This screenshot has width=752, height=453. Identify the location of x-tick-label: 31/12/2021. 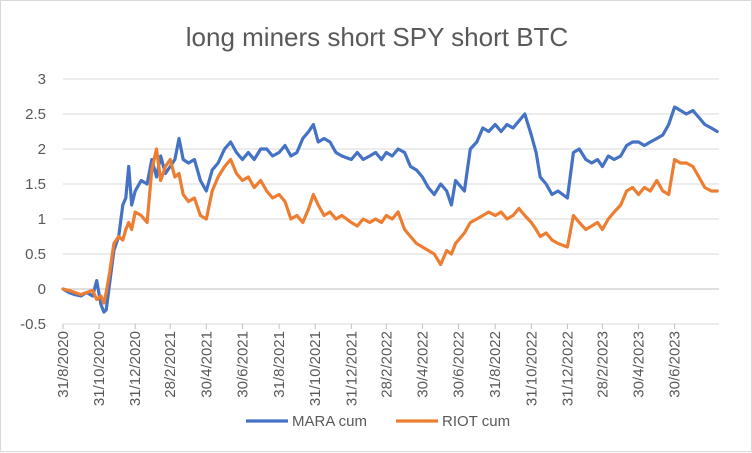
(351, 368).